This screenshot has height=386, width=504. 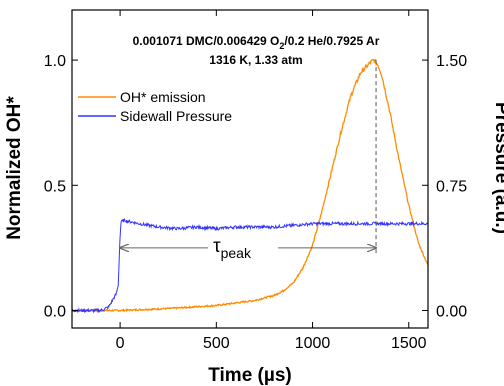 What do you see at coordinates (313, 343) in the screenshot?
I see `x-tick-label: 1000` at bounding box center [313, 343].